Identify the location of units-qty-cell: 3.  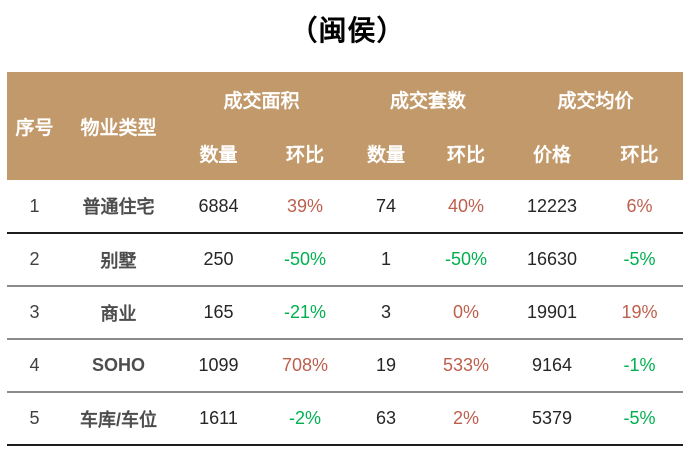
(386, 312).